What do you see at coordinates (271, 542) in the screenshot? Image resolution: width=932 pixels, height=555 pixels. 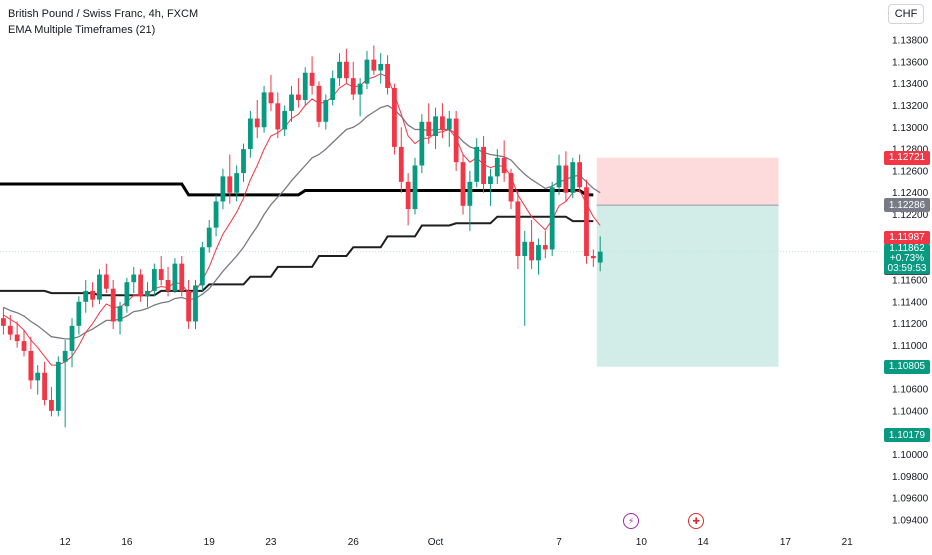 I see `x-tick-label: 23` at bounding box center [271, 542].